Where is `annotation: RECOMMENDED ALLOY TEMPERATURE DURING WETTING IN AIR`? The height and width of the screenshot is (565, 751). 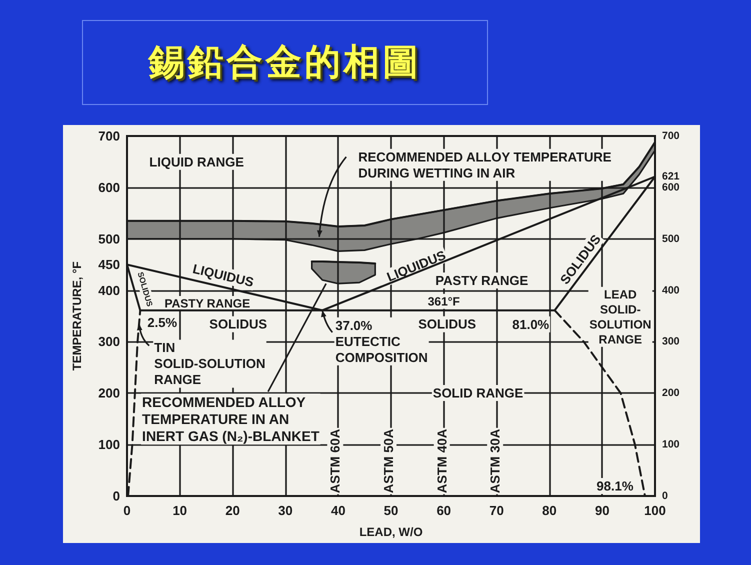 annotation: RECOMMENDED ALLOY TEMPERATURE DURING WETTING IN AIR is located at coordinates (485, 164).